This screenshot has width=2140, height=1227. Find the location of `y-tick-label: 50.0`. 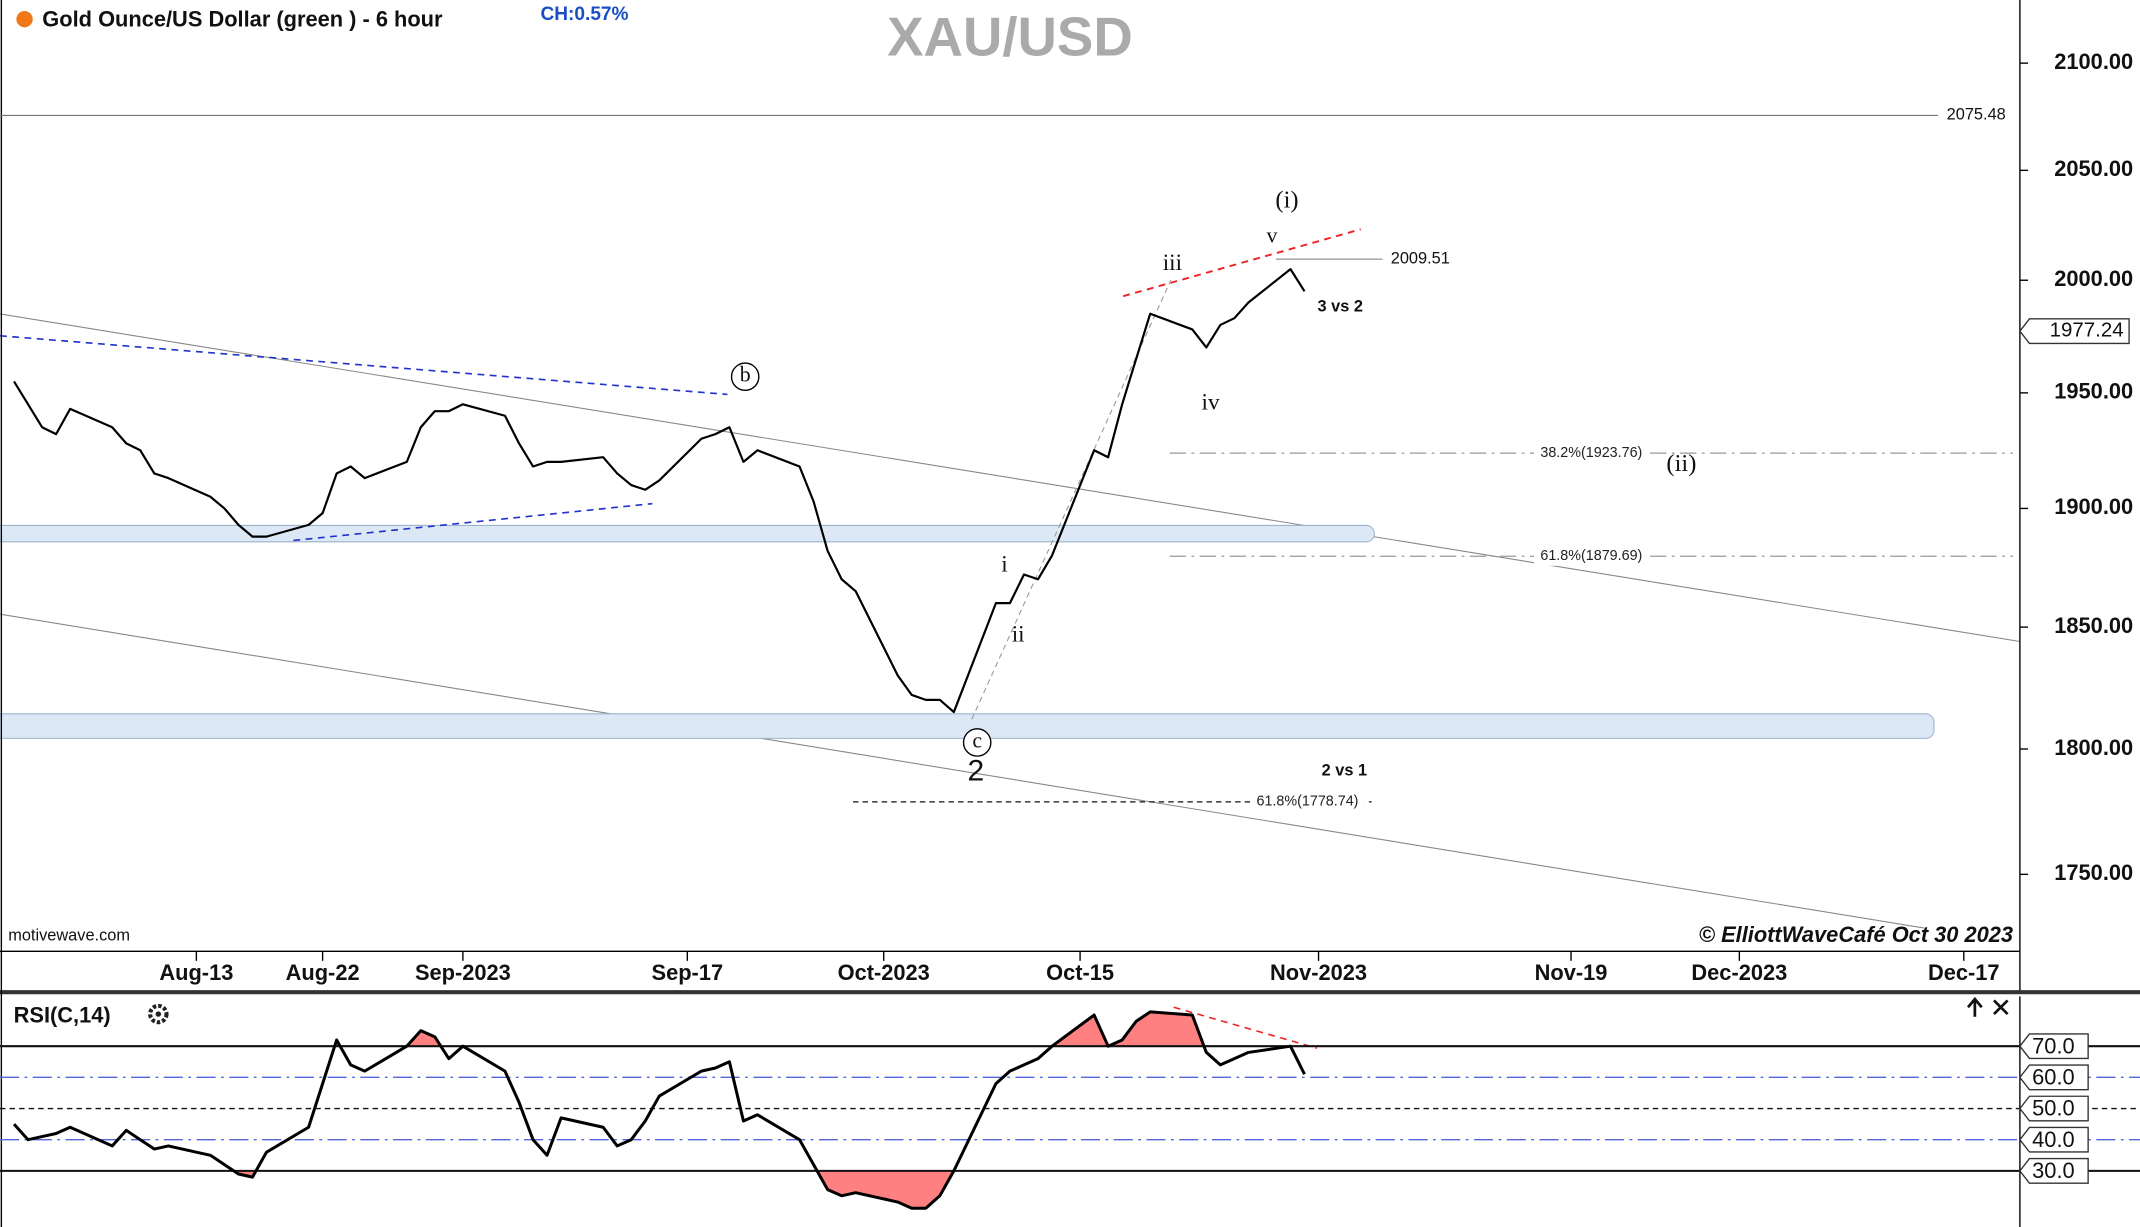

y-tick-label: 50.0 is located at coordinates (2053, 1108).